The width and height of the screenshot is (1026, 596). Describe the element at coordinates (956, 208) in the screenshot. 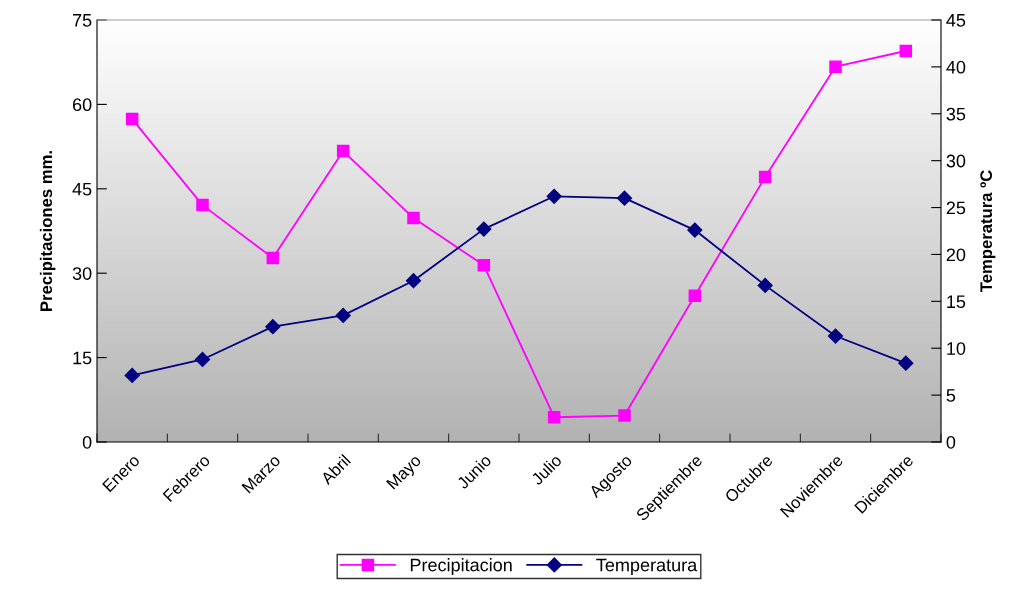

I see `y2-tick-label: 25` at that location.